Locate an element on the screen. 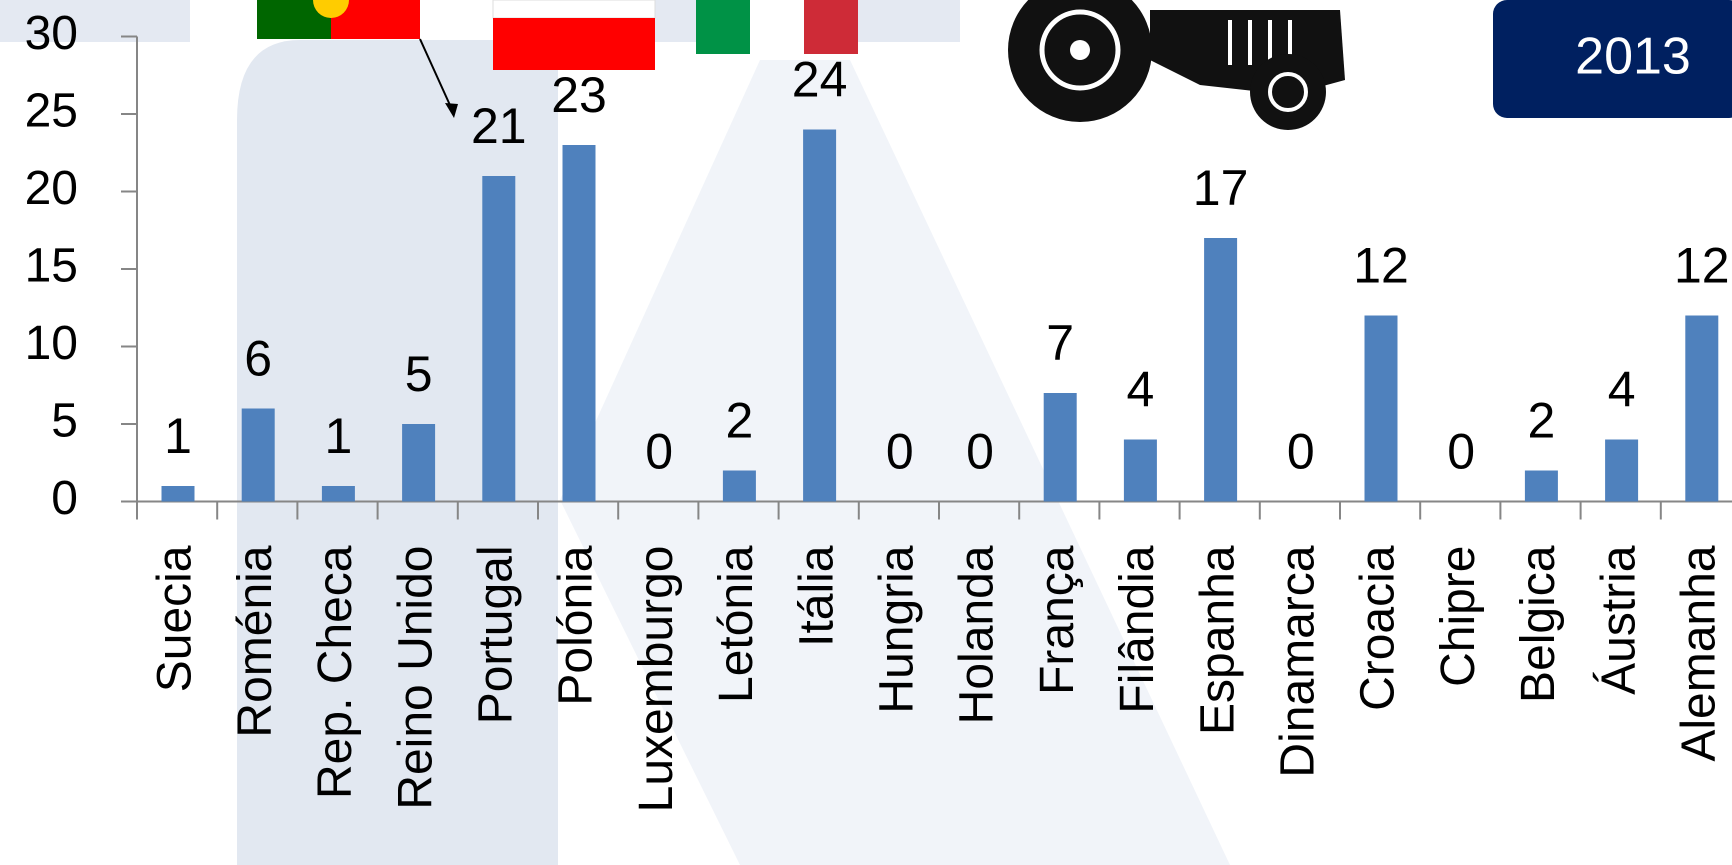  chart-title: 2013 is located at coordinates (1633, 57).